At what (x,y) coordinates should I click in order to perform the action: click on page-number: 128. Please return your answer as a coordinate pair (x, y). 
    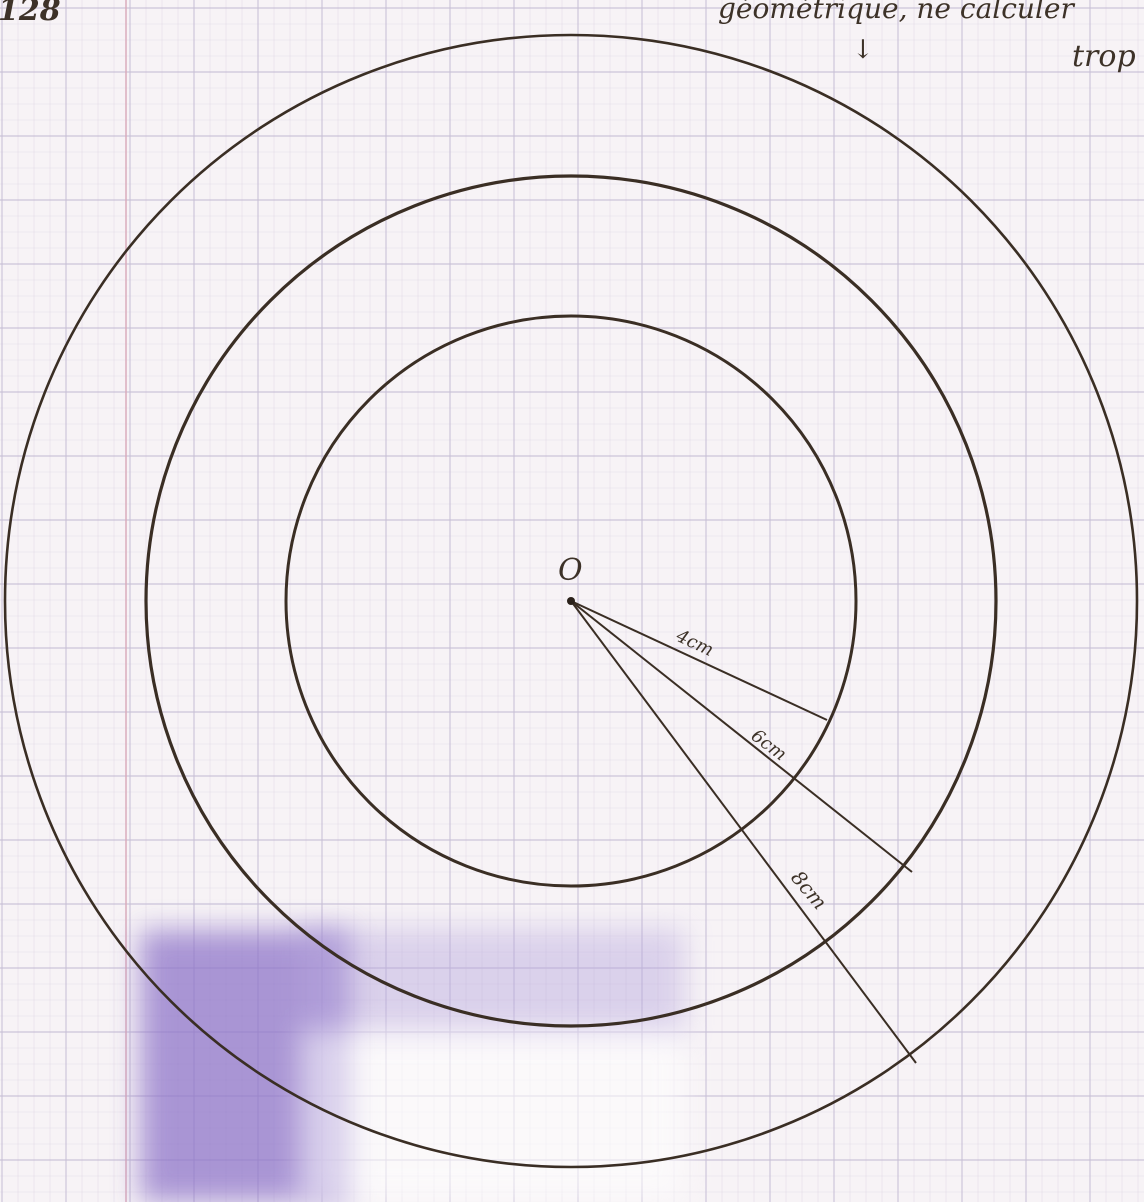
    Looking at the image, I should click on (30, 14).